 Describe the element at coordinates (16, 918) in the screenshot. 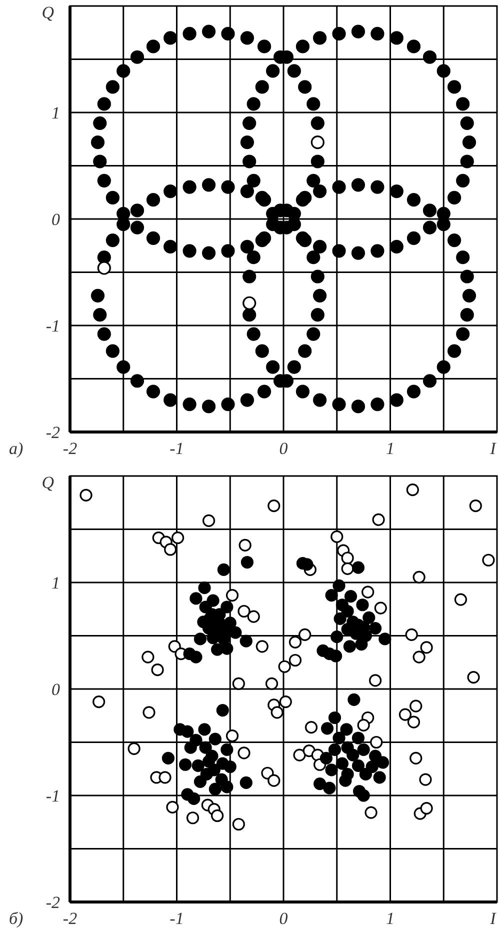

I see `text: б)` at that location.